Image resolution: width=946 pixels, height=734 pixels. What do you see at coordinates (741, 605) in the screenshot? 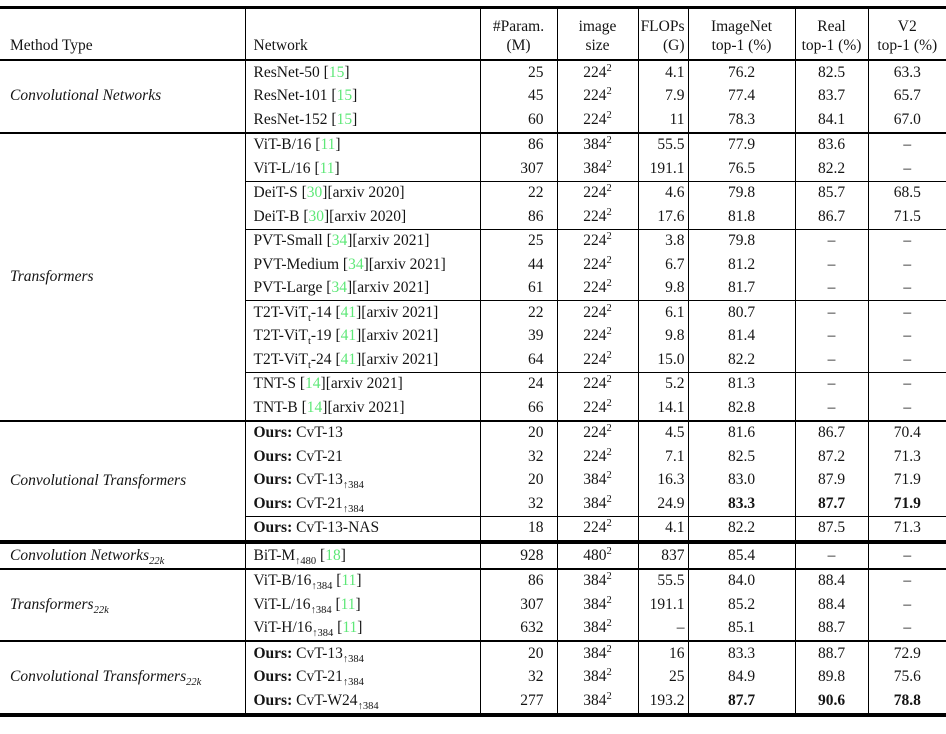
I see `imagenet-cell: 85.2` at bounding box center [741, 605].